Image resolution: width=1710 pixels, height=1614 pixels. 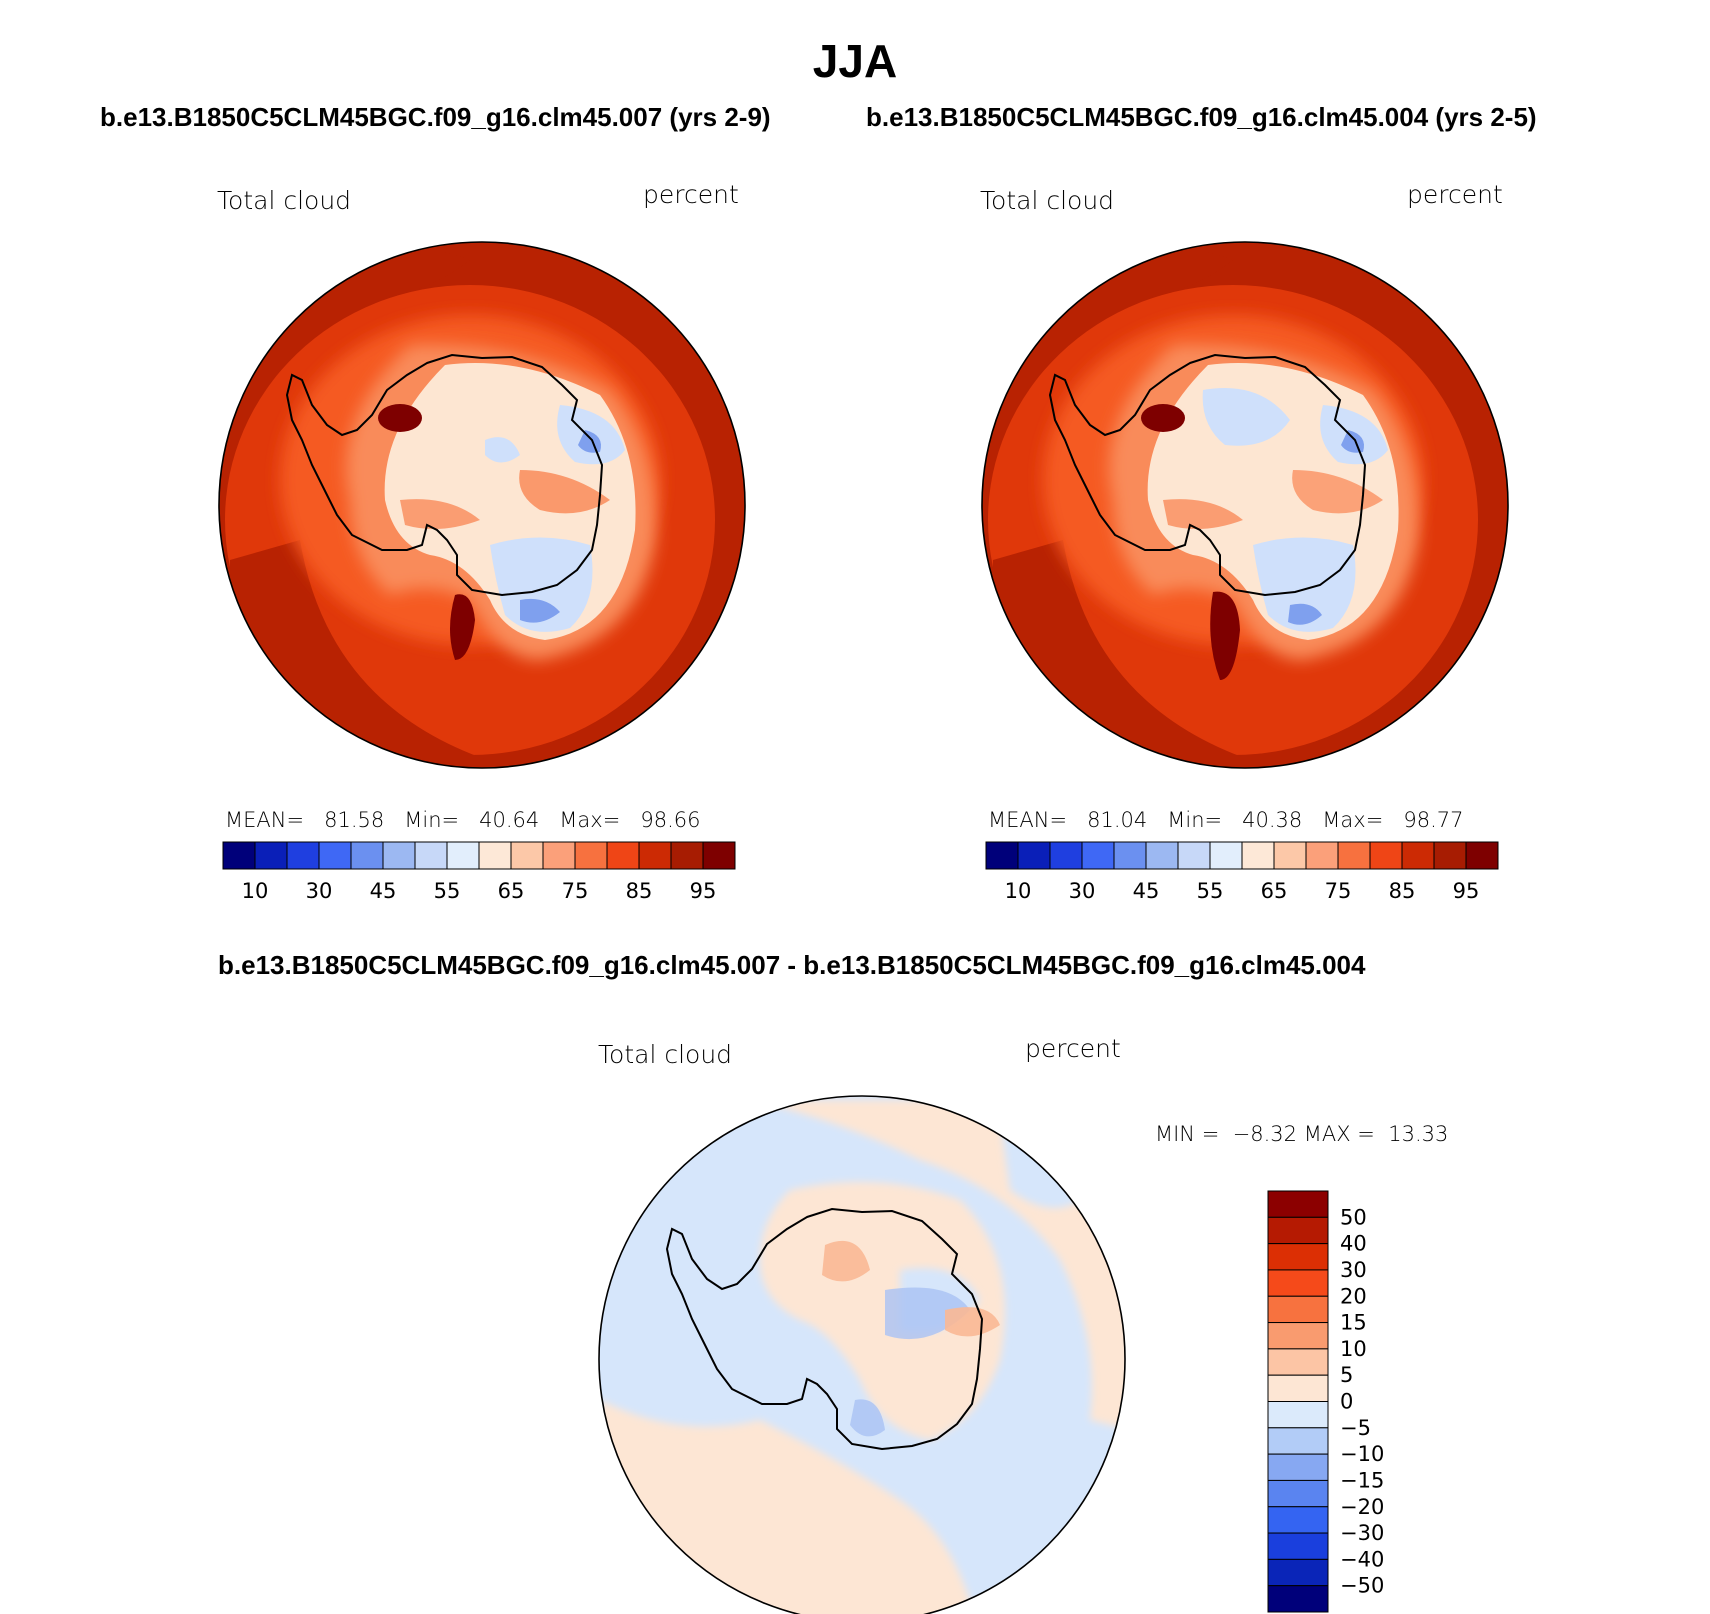 I want to click on difference-colorbar-tick-label: 10, so click(x=1353, y=1349).